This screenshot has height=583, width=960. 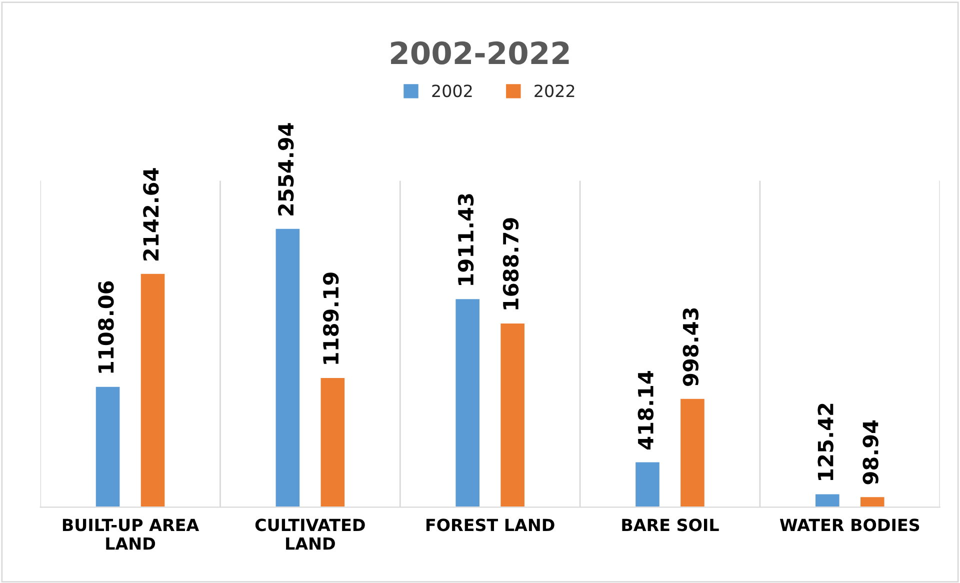 I want to click on legend-label: 2022, so click(x=554, y=91).